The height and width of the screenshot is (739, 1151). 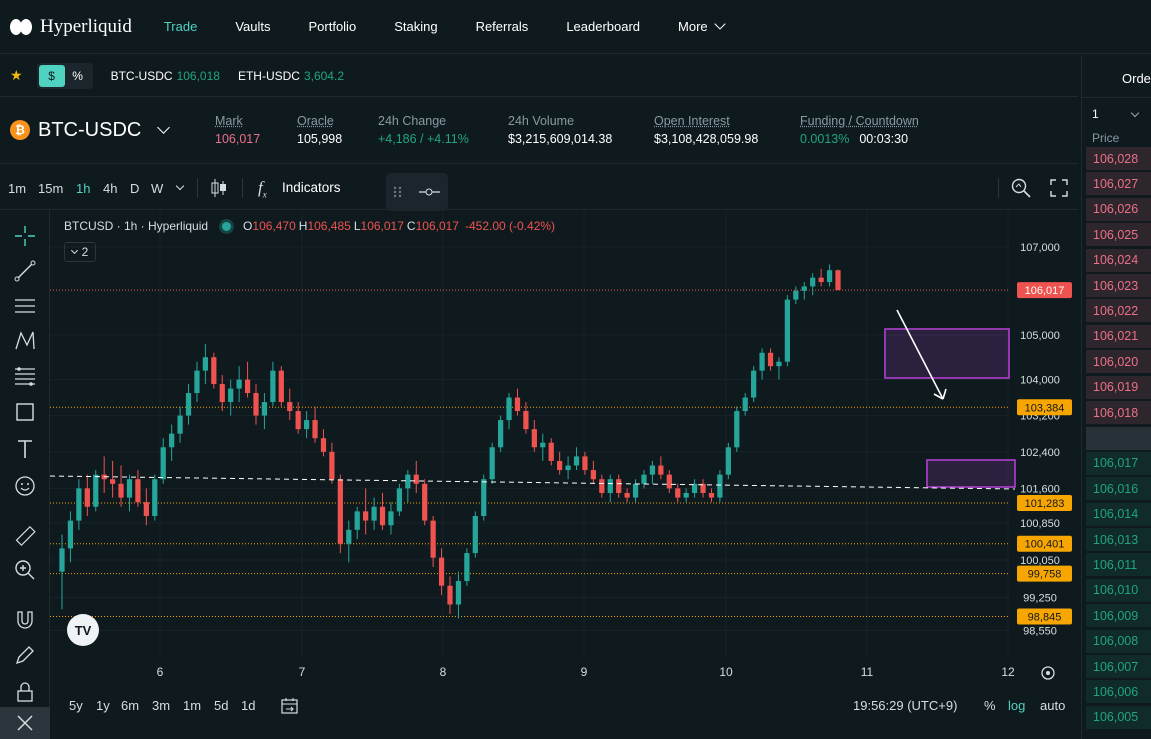 I want to click on bid-price-row: 106,014, so click(x=1118, y=514).